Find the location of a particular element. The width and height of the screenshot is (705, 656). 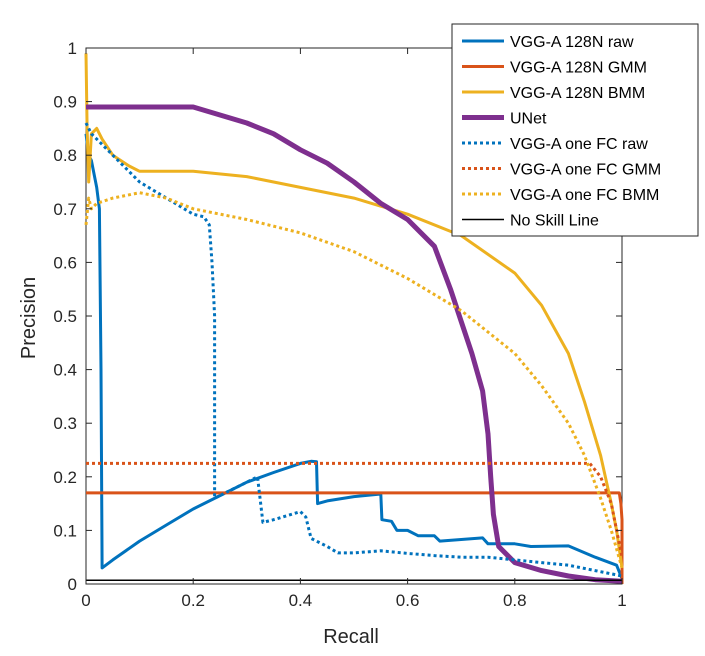

legend-label-vgg-a-one-fc-gmm: VGG-A one FC GMM is located at coordinates (585, 170).